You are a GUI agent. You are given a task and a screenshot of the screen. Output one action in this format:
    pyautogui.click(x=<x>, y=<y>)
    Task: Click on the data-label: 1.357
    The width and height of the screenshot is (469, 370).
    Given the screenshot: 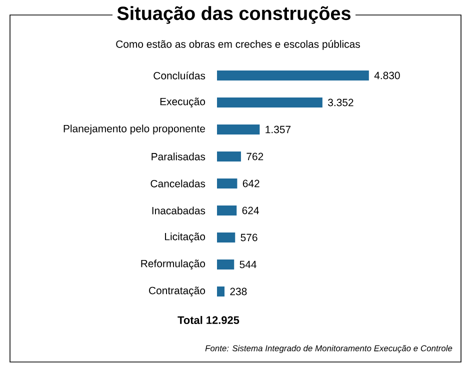 What is the action you would take?
    pyautogui.click(x=278, y=130)
    